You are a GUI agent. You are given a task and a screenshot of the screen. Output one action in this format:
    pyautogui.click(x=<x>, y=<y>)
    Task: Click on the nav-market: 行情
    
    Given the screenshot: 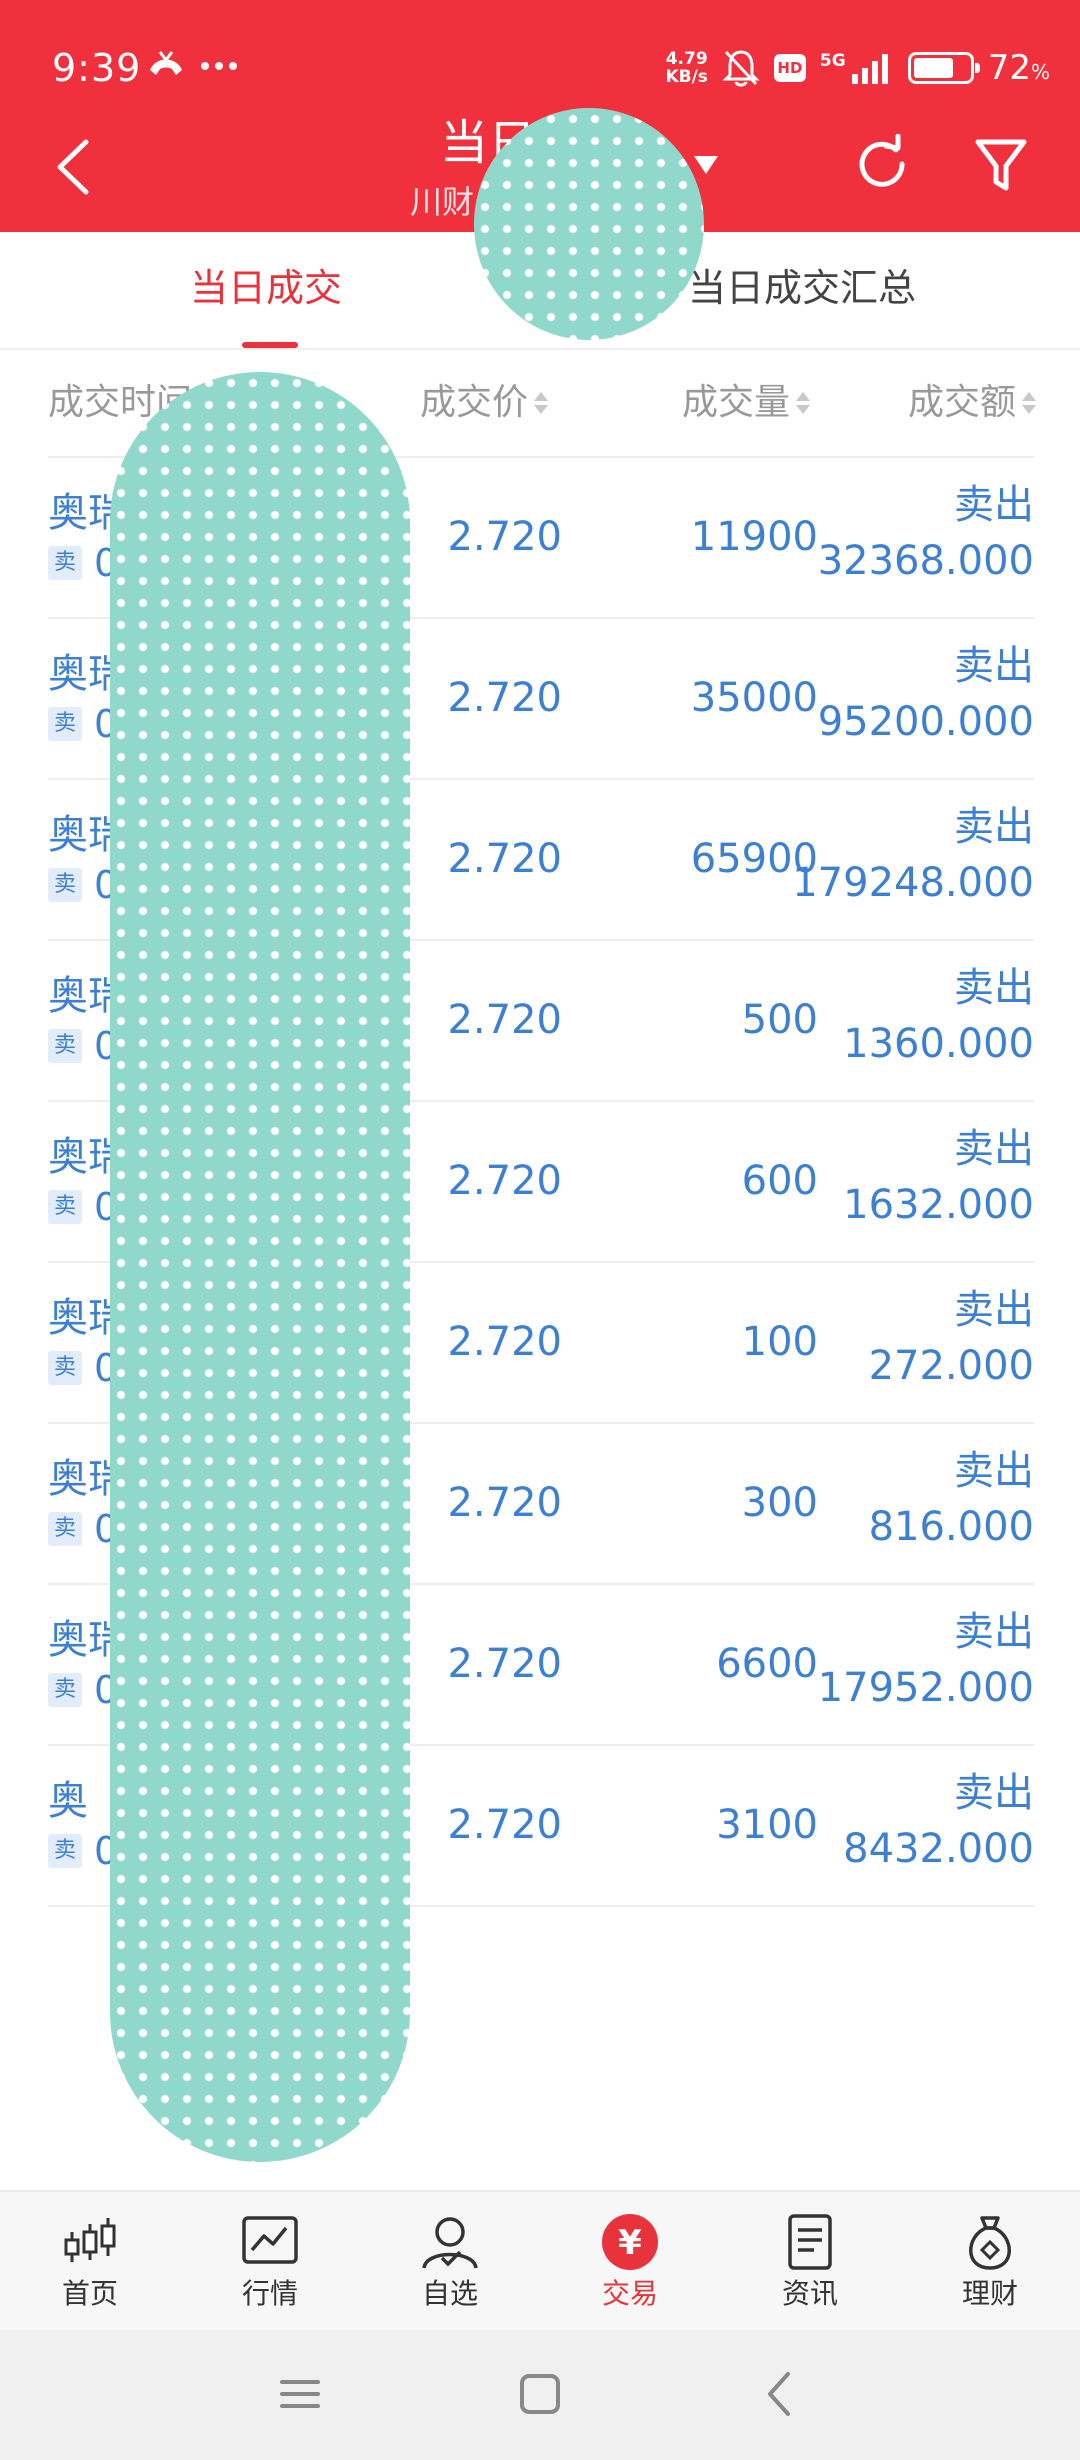 What is the action you would take?
    pyautogui.click(x=270, y=2262)
    